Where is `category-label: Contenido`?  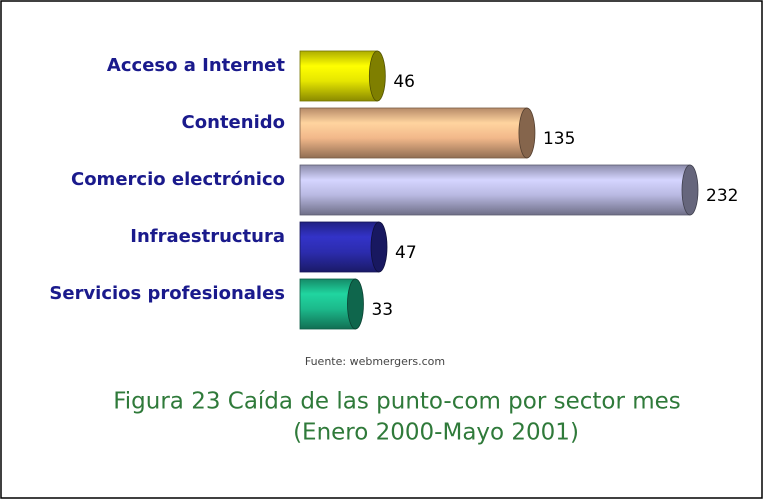 category-label: Contenido is located at coordinates (233, 122).